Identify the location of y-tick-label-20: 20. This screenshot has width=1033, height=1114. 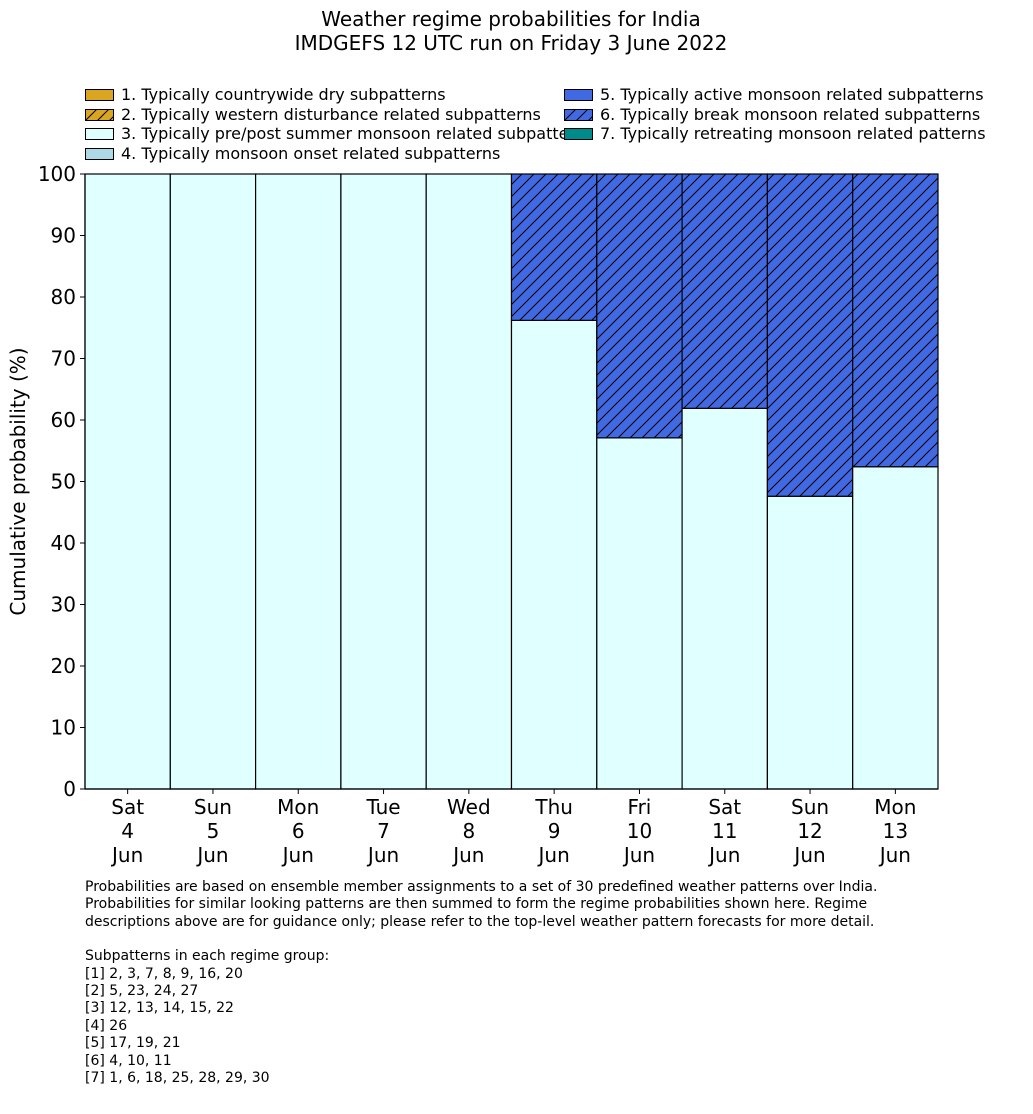
(63, 666).